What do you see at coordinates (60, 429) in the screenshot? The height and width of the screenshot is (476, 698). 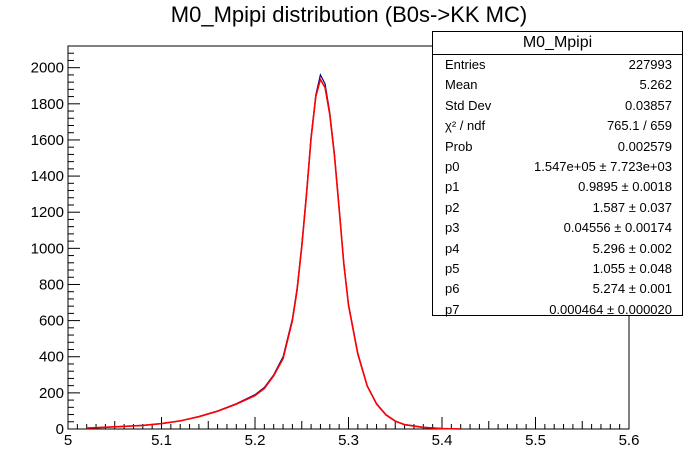 I see `y-tick-label: 0` at bounding box center [60, 429].